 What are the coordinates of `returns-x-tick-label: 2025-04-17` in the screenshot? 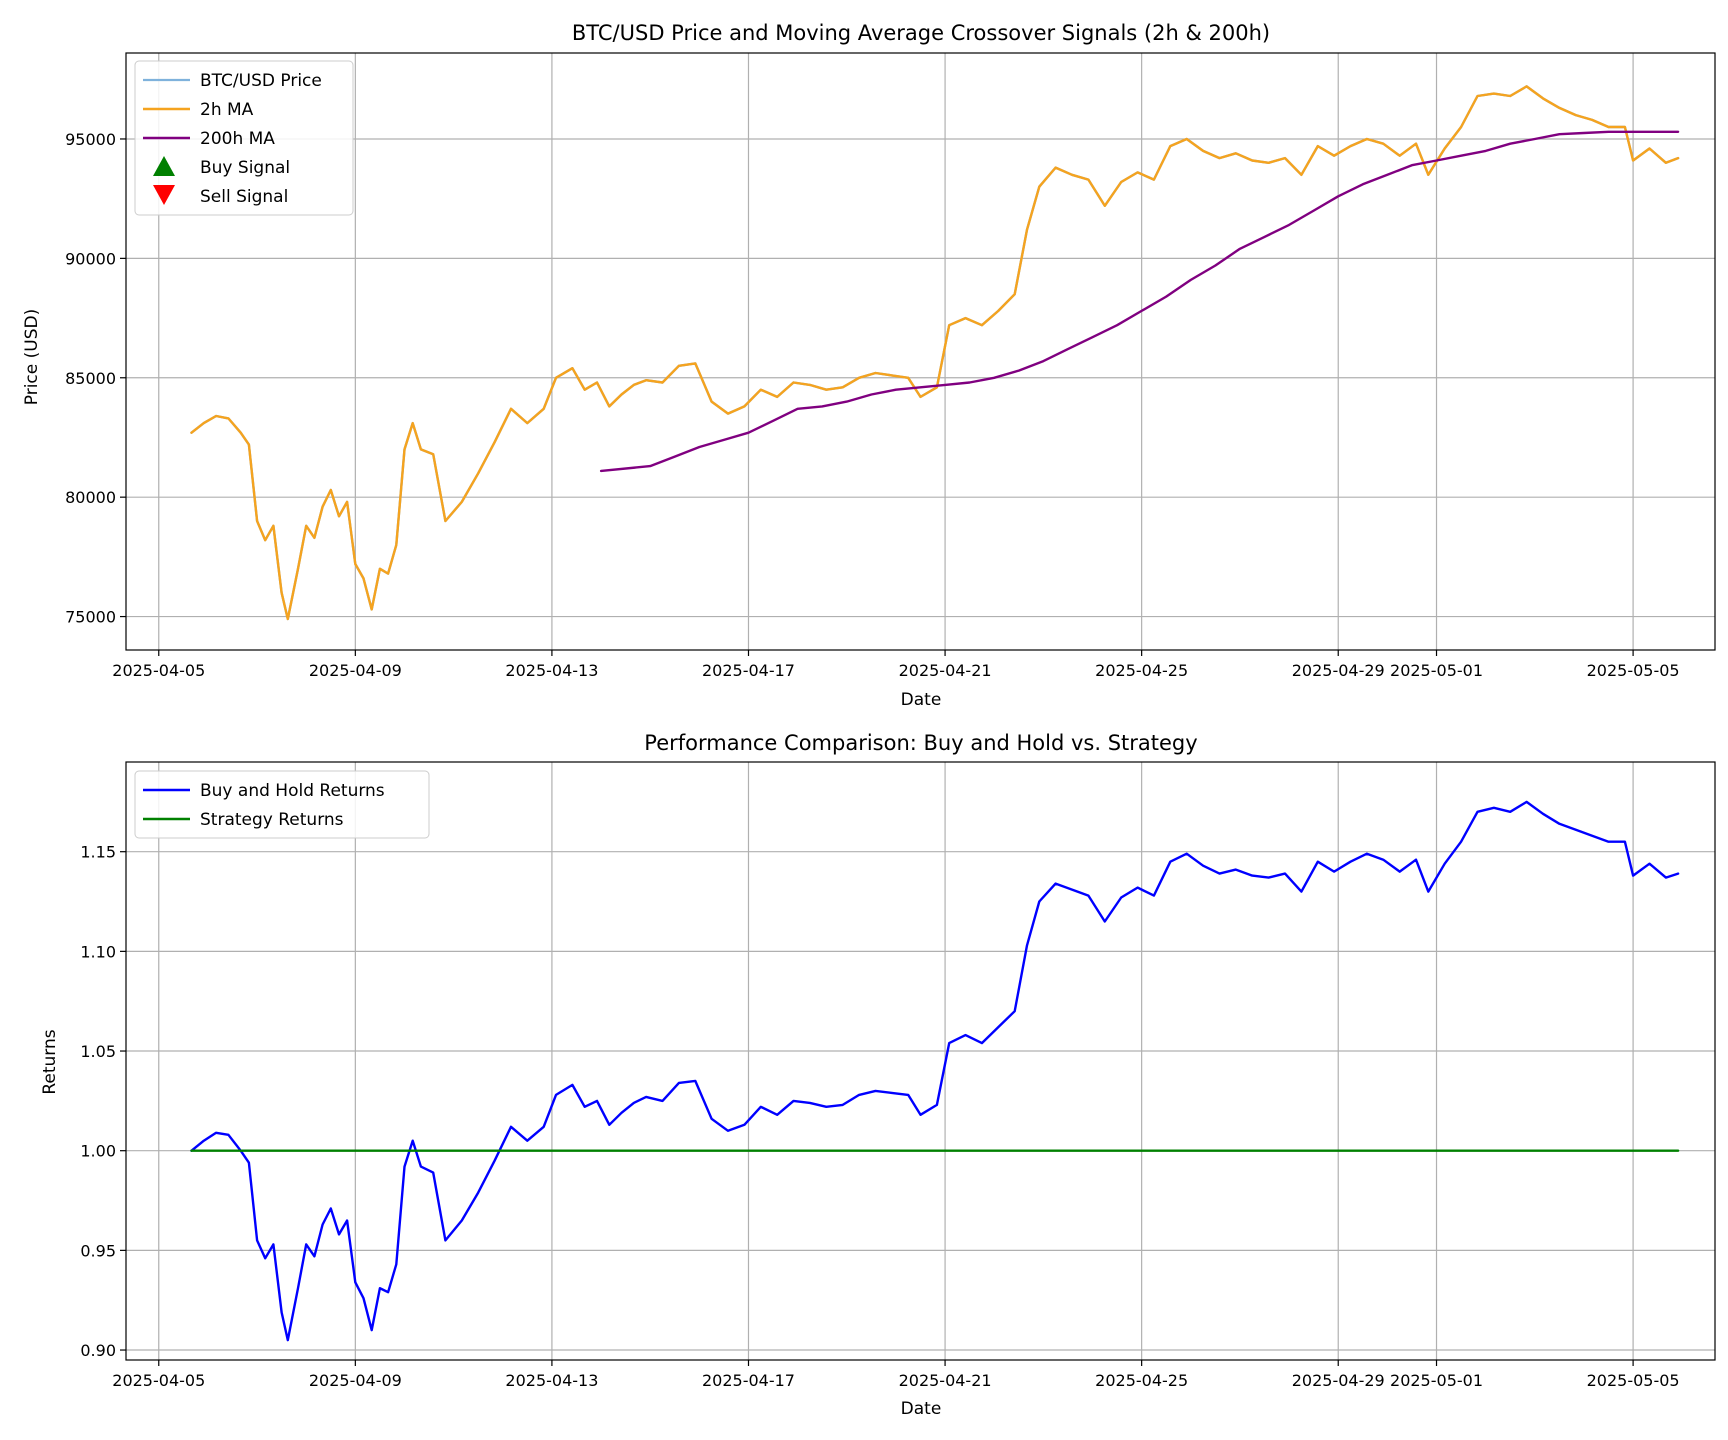 It's located at (748, 1380).